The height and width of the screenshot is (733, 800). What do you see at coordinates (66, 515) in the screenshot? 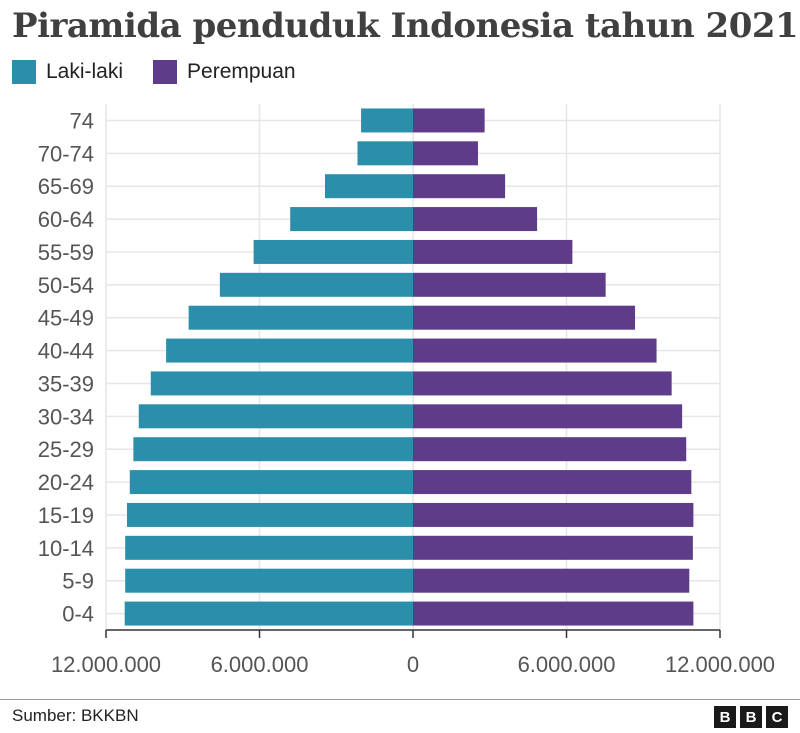
I see `category-label: 15-19` at bounding box center [66, 515].